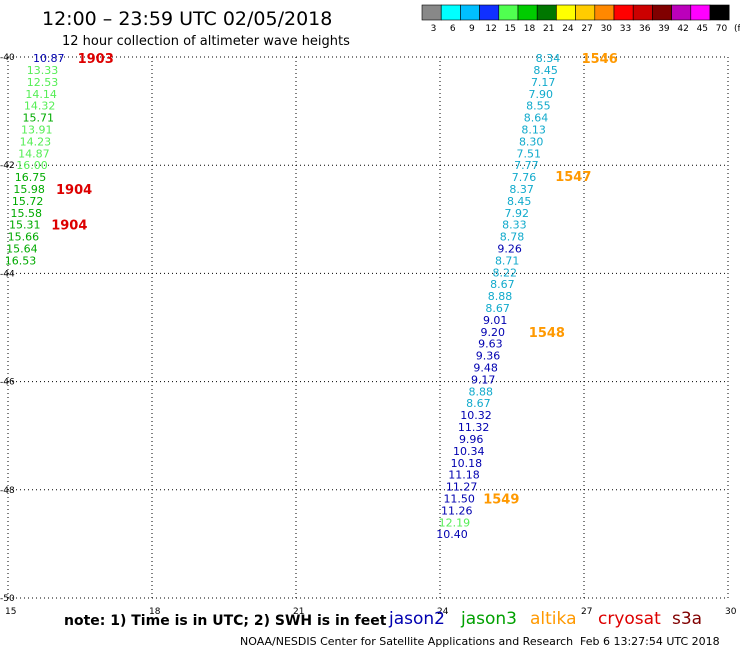  I want to click on time-label: 1549, so click(501, 499).